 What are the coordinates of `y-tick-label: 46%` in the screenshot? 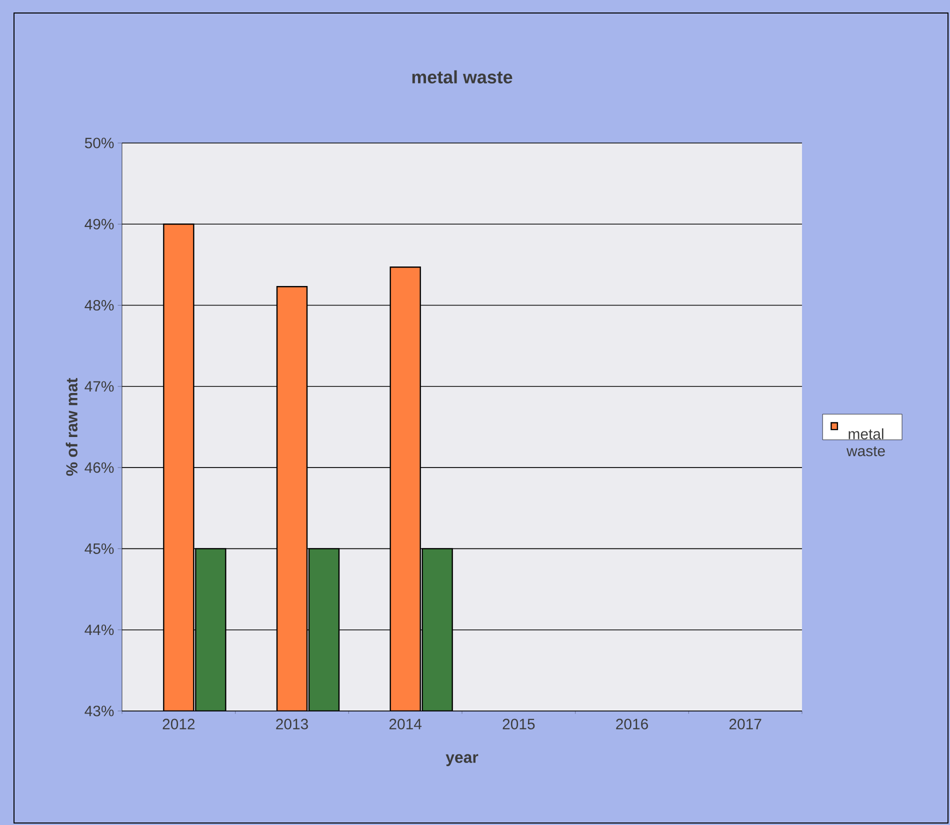 It's located at (99, 467).